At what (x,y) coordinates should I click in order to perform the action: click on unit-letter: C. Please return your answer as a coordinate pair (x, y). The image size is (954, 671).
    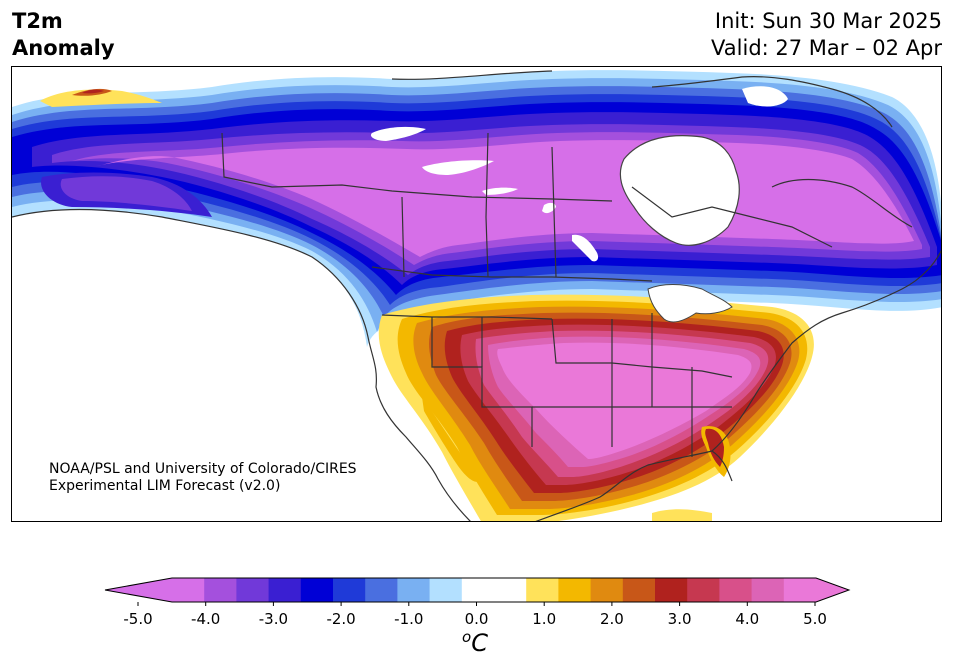
    Looking at the image, I should click on (479, 643).